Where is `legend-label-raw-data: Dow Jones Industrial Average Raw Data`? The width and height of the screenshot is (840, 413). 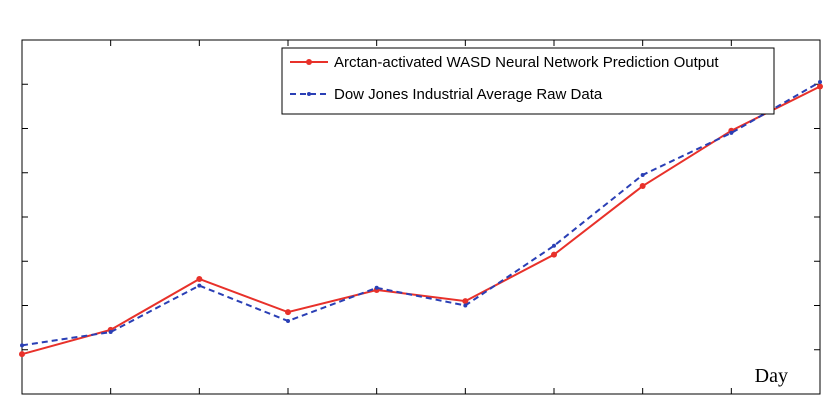 legend-label-raw-data: Dow Jones Industrial Average Raw Data is located at coordinates (468, 94).